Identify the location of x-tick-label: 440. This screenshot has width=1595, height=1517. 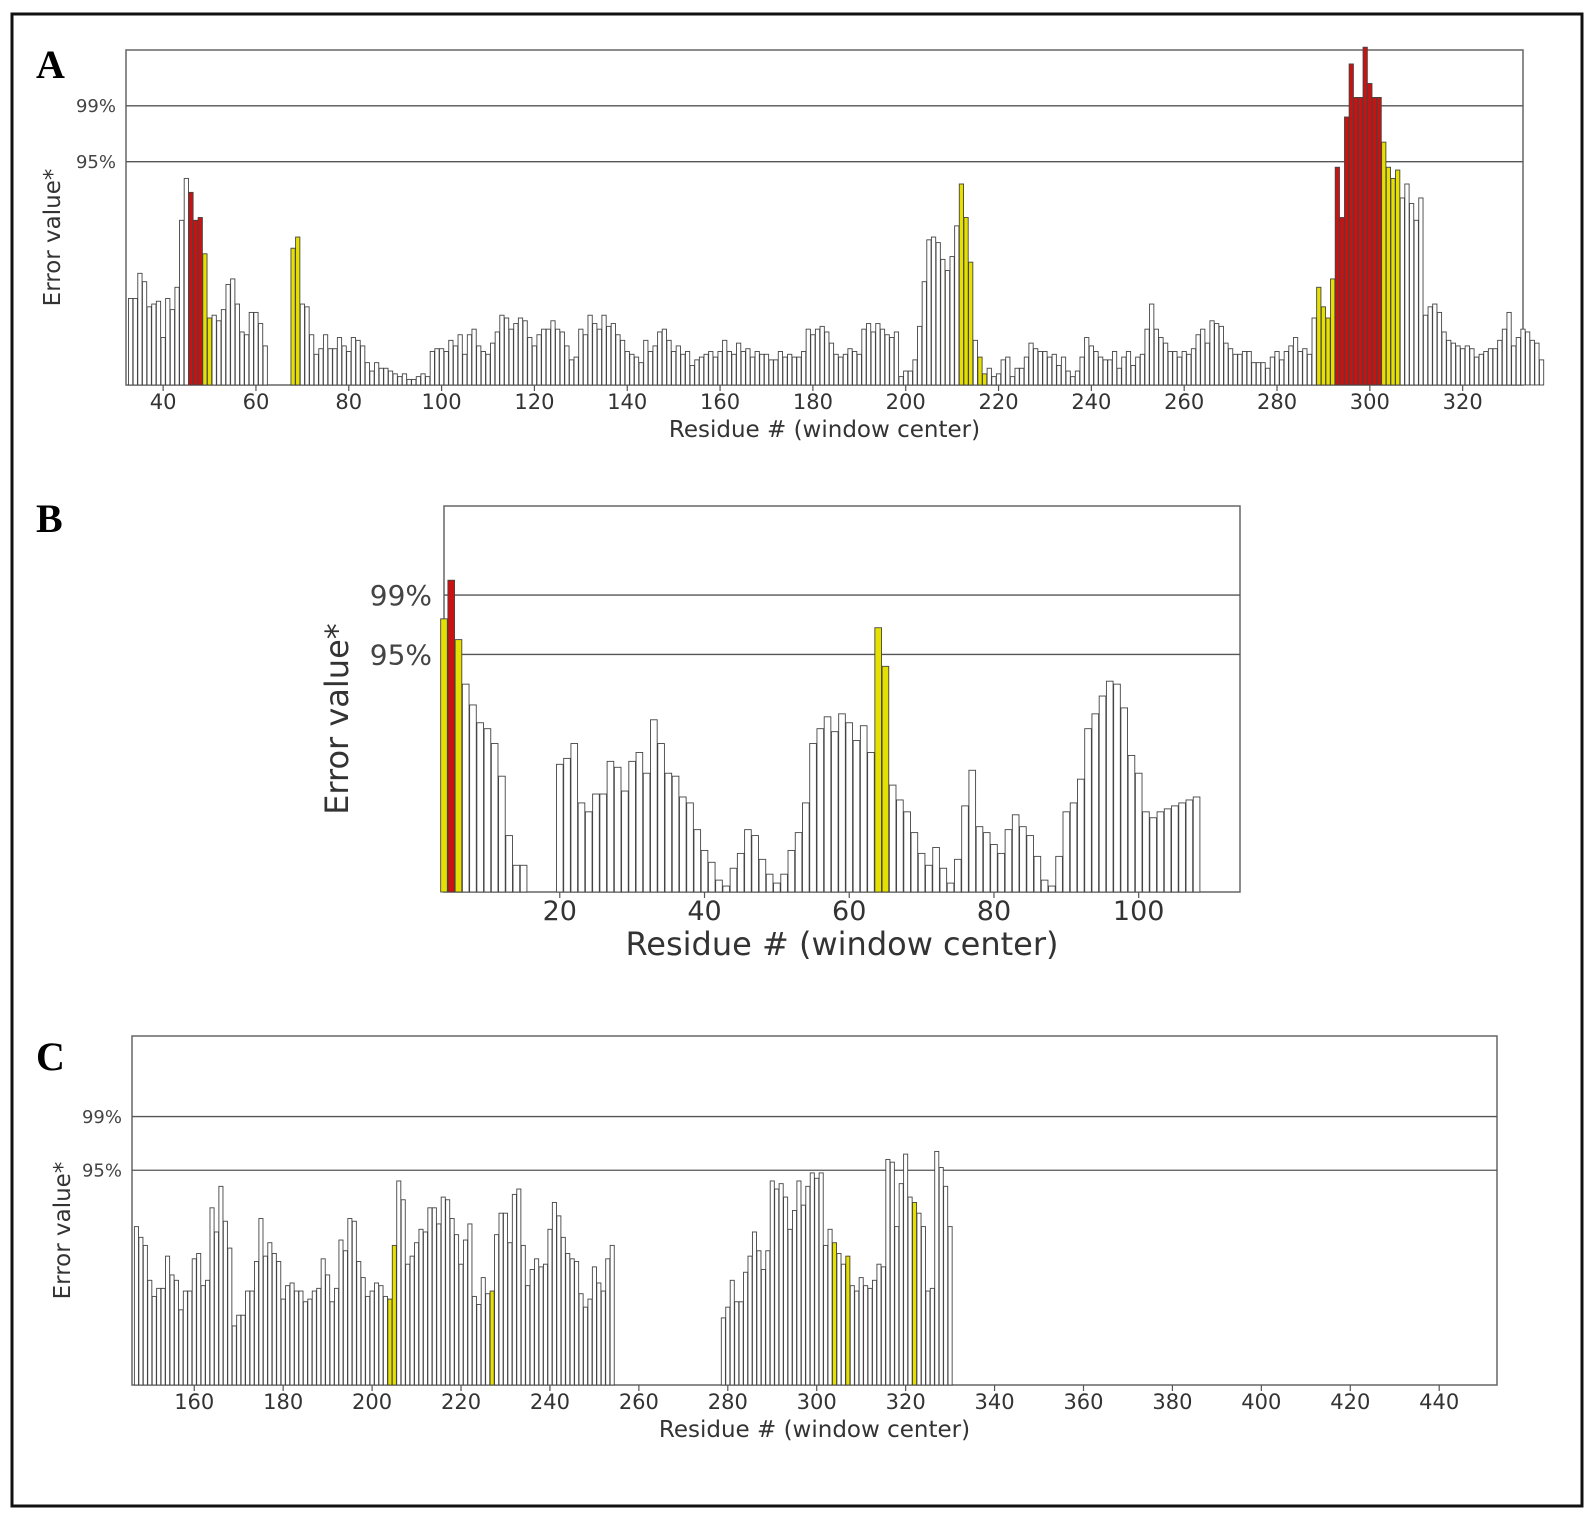
(1439, 1402).